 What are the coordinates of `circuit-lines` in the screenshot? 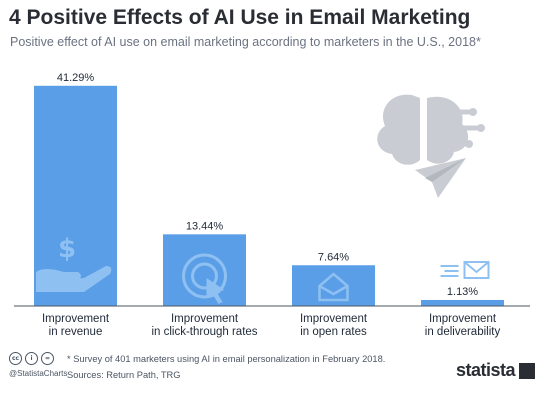 It's located at (459, 128).